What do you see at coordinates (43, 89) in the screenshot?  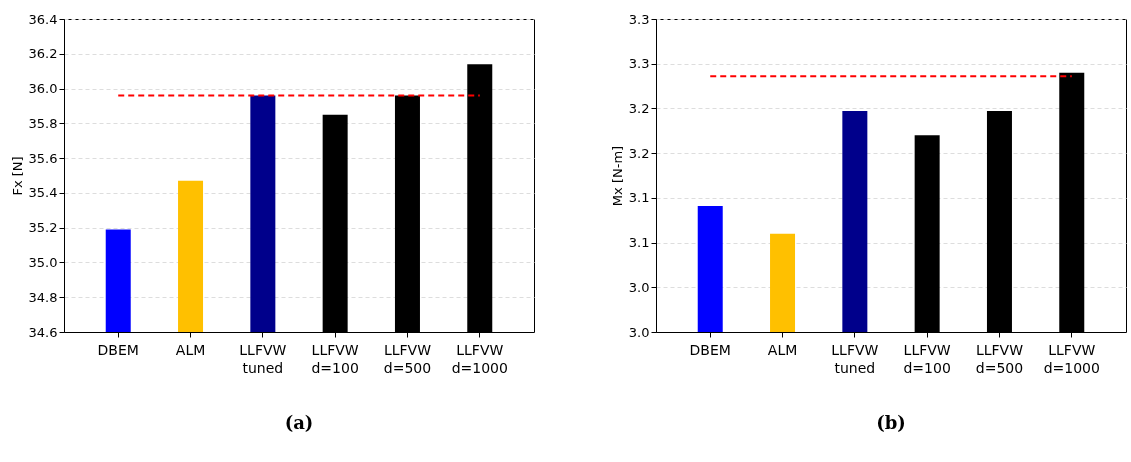 I see `y-tick-label: 36.0` at bounding box center [43, 89].